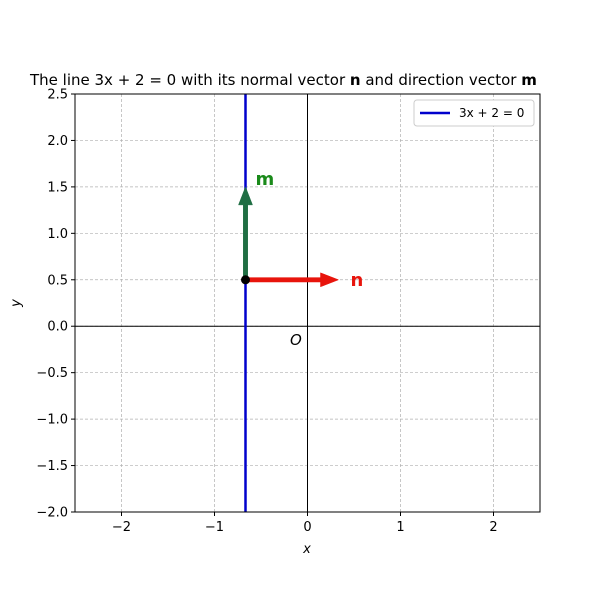 This screenshot has height=600, width=600. Describe the element at coordinates (292, 280) in the screenshot. I see `vector-n-arrow` at that location.